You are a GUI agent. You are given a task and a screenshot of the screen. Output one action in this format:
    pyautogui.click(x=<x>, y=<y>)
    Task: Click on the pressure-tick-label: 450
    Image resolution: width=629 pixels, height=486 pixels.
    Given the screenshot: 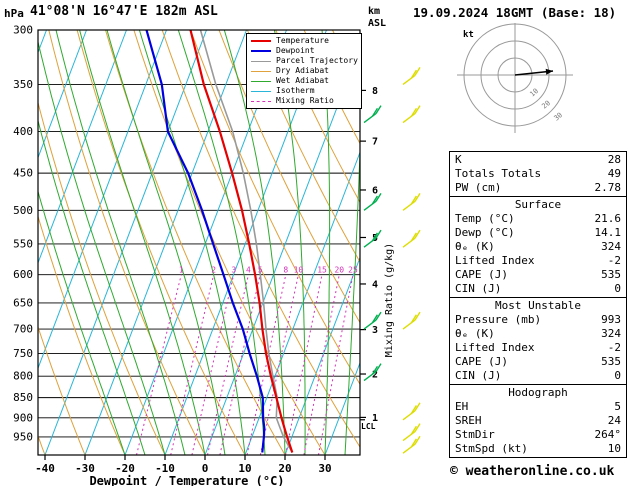 What is the action you would take?
    pyautogui.click(x=23, y=173)
    